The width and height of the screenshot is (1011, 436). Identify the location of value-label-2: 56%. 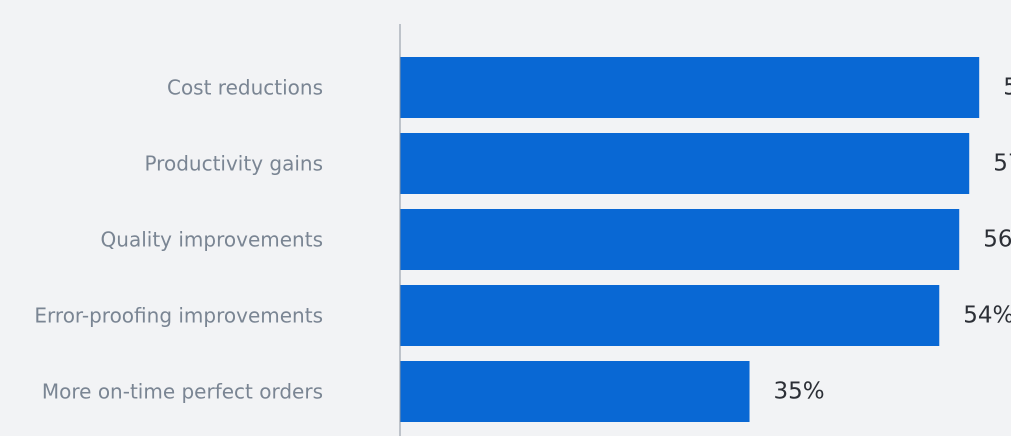
(997, 240).